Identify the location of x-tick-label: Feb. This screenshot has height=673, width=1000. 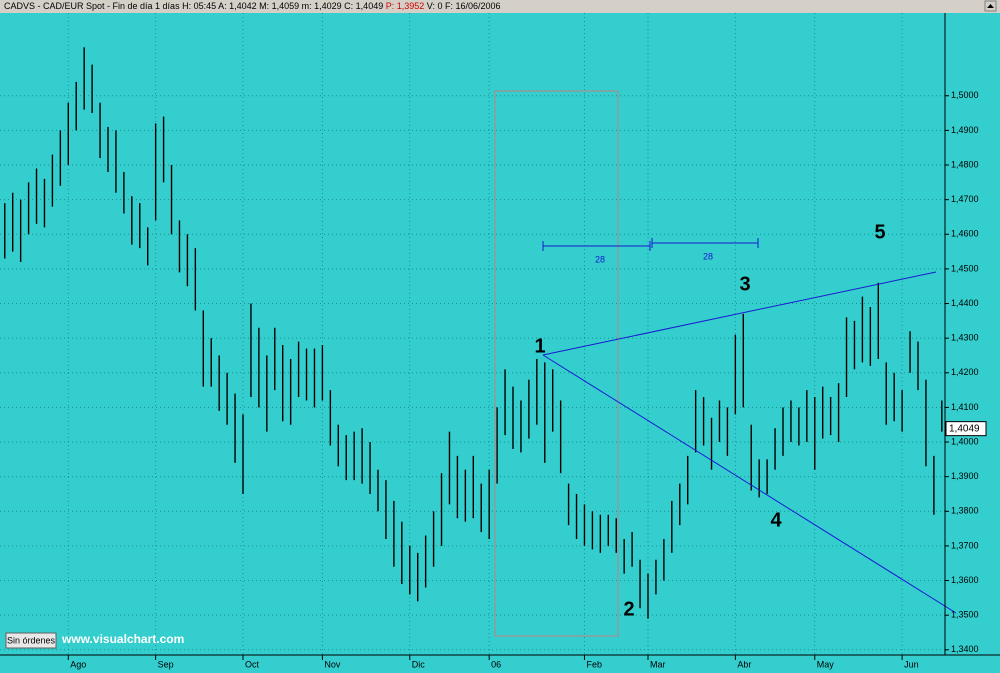
(594, 664).